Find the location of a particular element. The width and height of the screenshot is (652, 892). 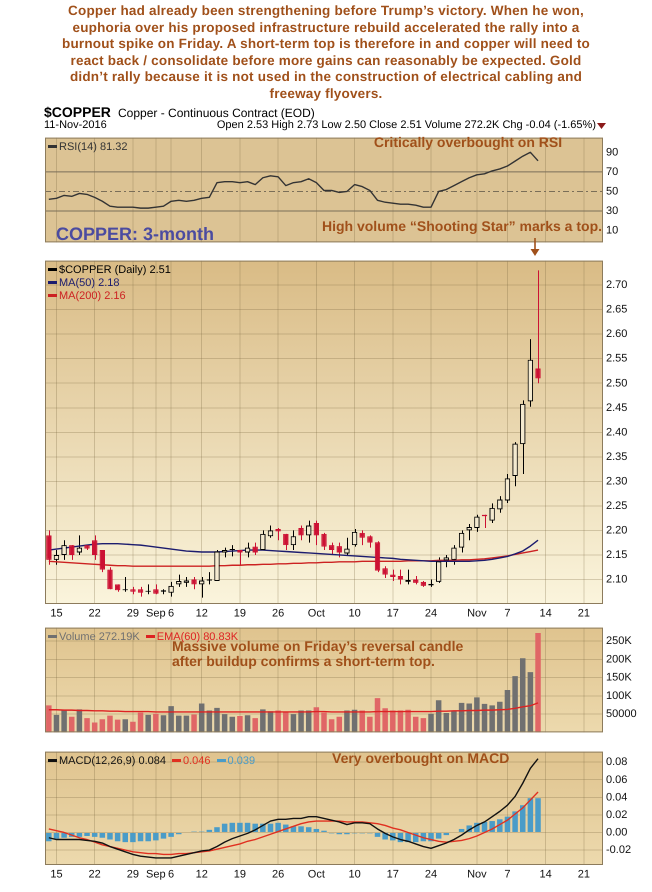

y-tick-label: 0.00 is located at coordinates (617, 832).